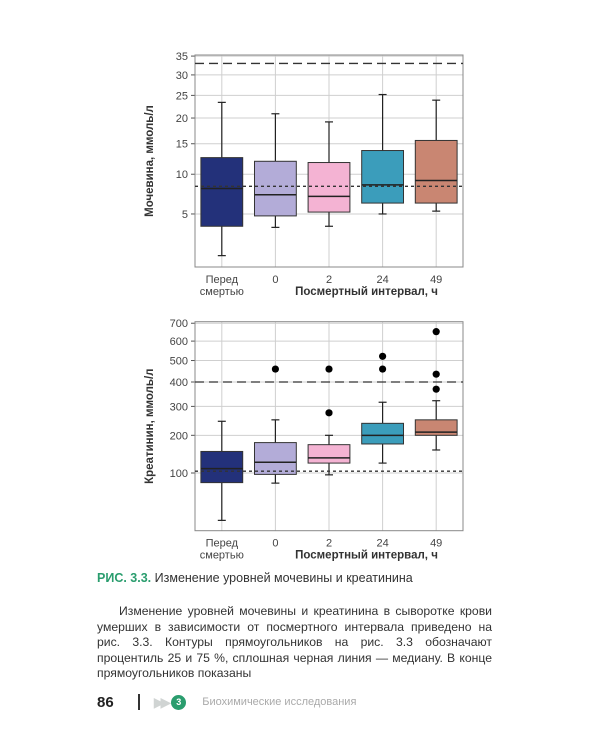 Image resolution: width=600 pixels, height=750 pixels. I want to click on y-tick-label: 35, so click(182, 57).